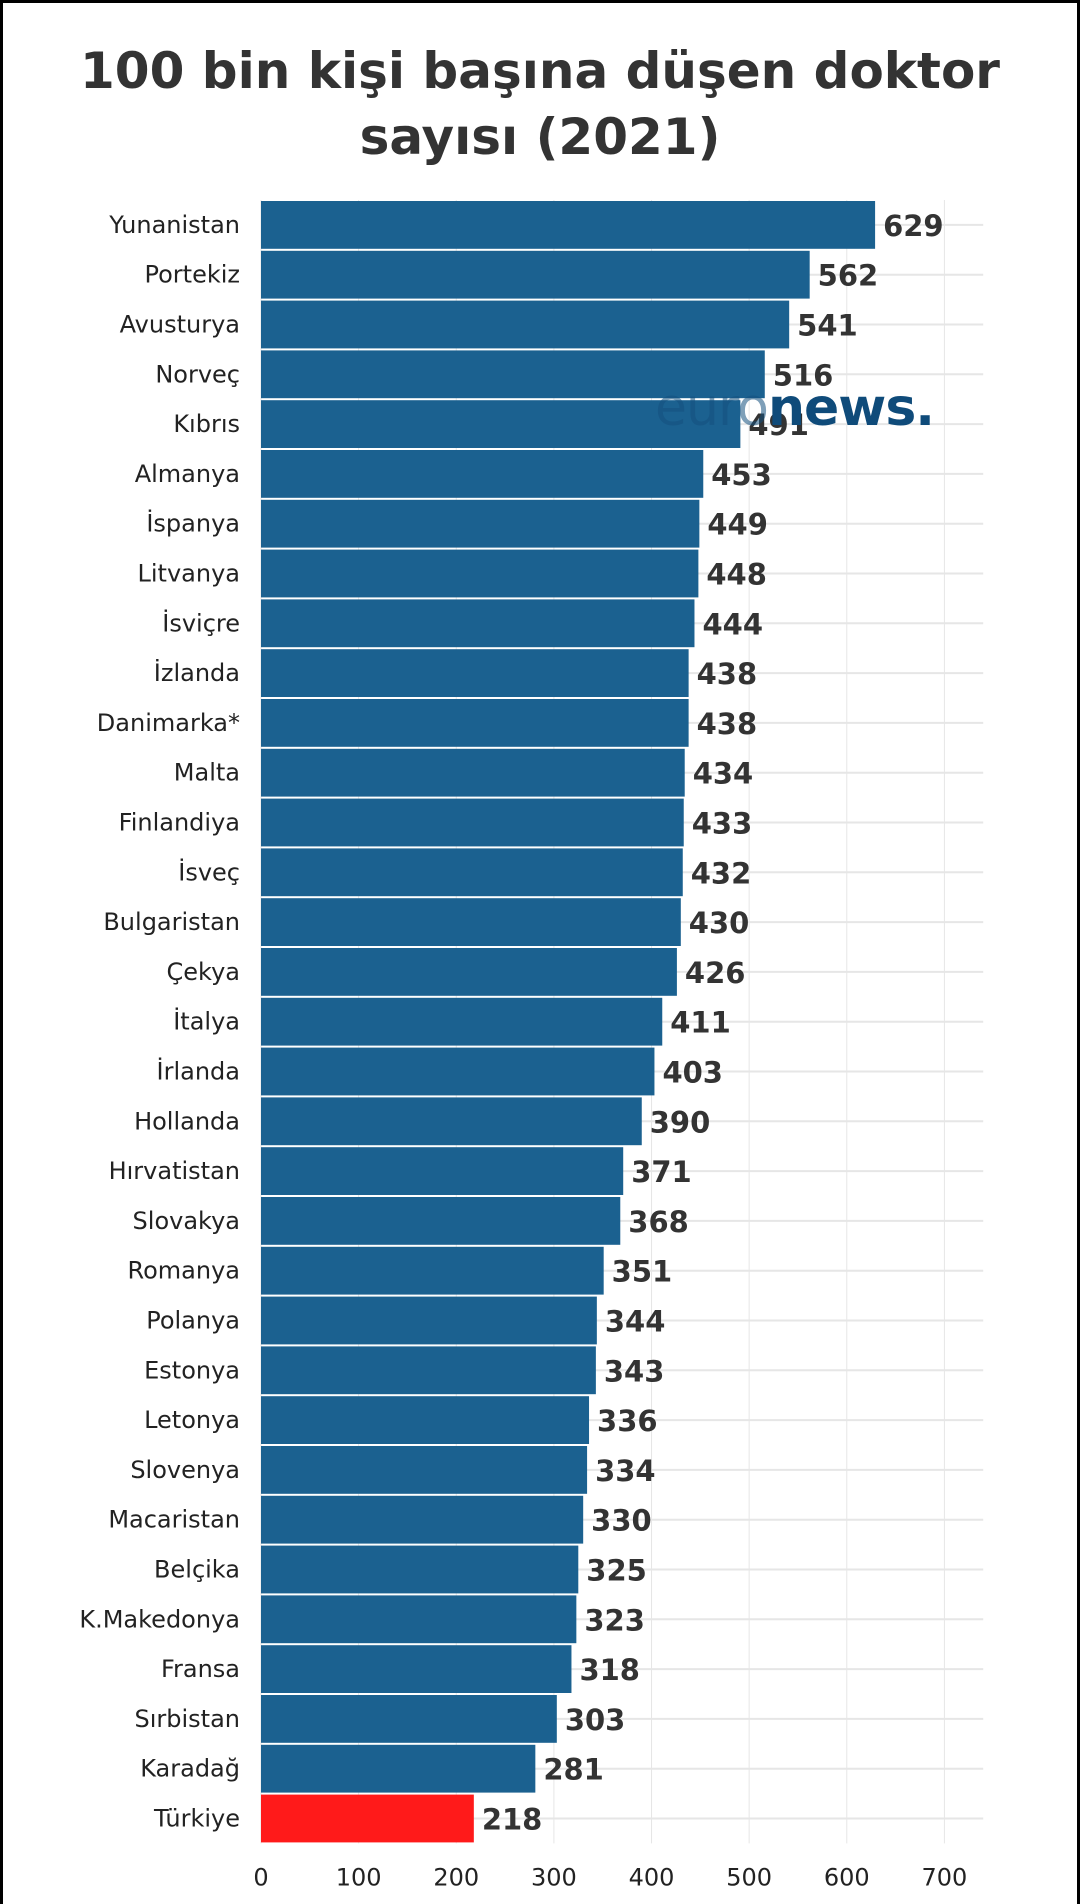  What do you see at coordinates (625, 1471) in the screenshot?
I see `value-label: 334` at bounding box center [625, 1471].